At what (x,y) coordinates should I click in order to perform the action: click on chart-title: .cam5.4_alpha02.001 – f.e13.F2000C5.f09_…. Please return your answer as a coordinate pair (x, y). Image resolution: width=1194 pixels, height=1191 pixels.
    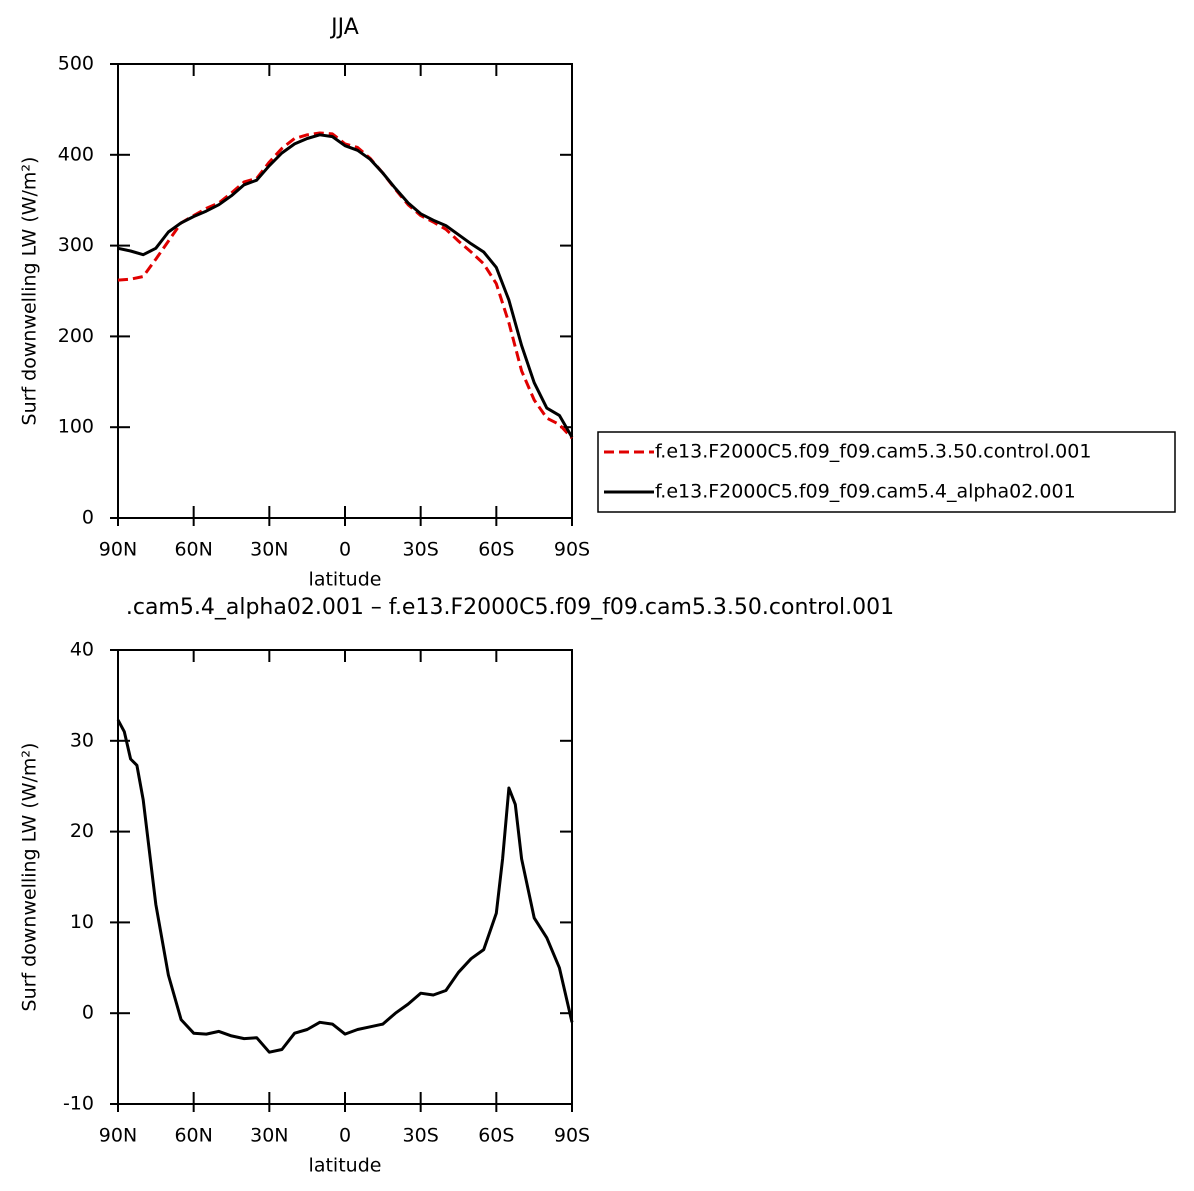
    Looking at the image, I should click on (510, 607).